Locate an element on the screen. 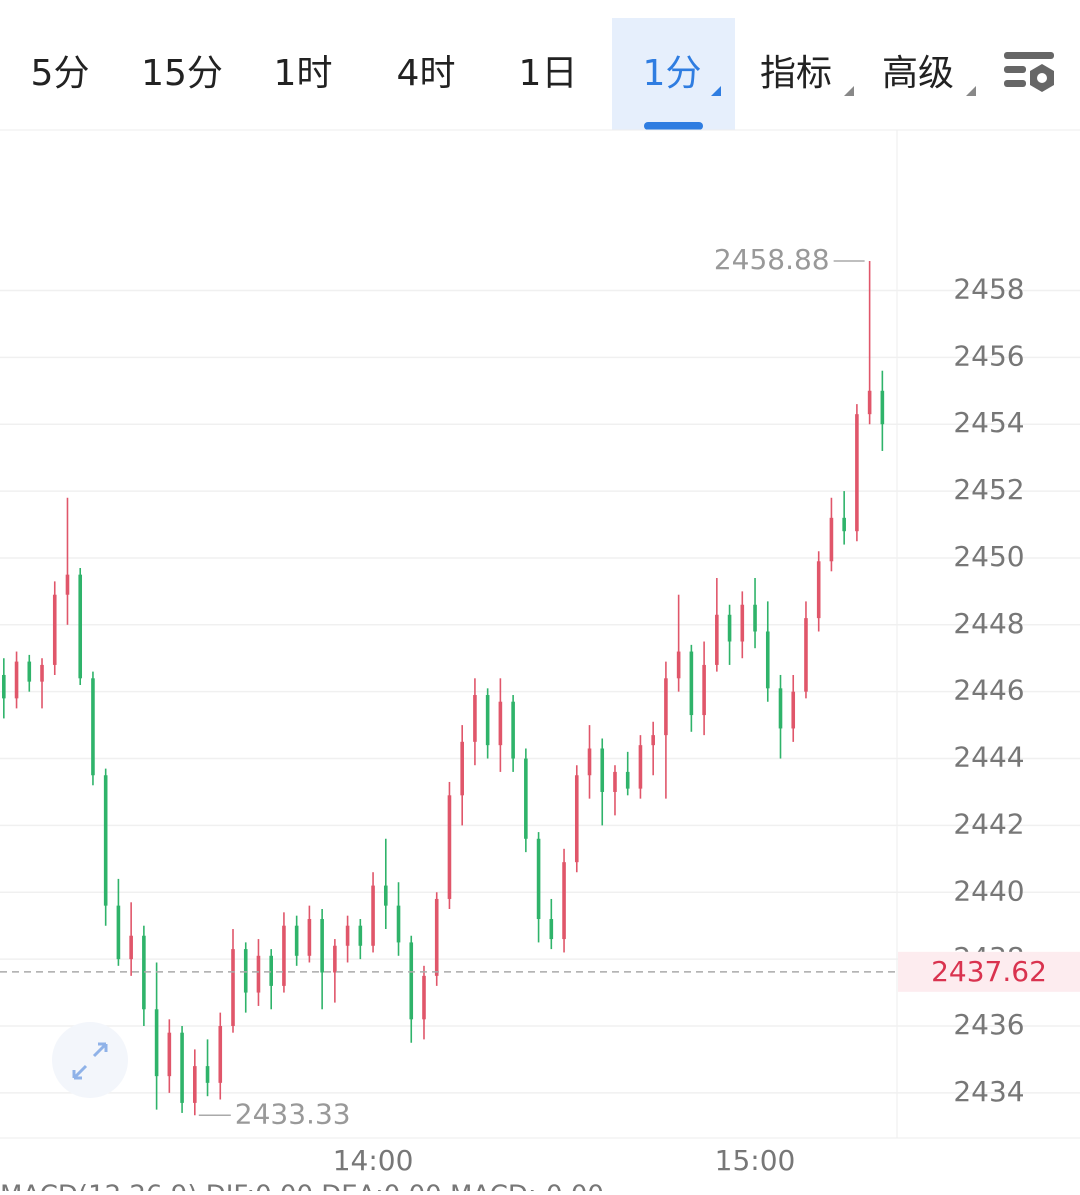  tab: 高级 is located at coordinates (918, 73).